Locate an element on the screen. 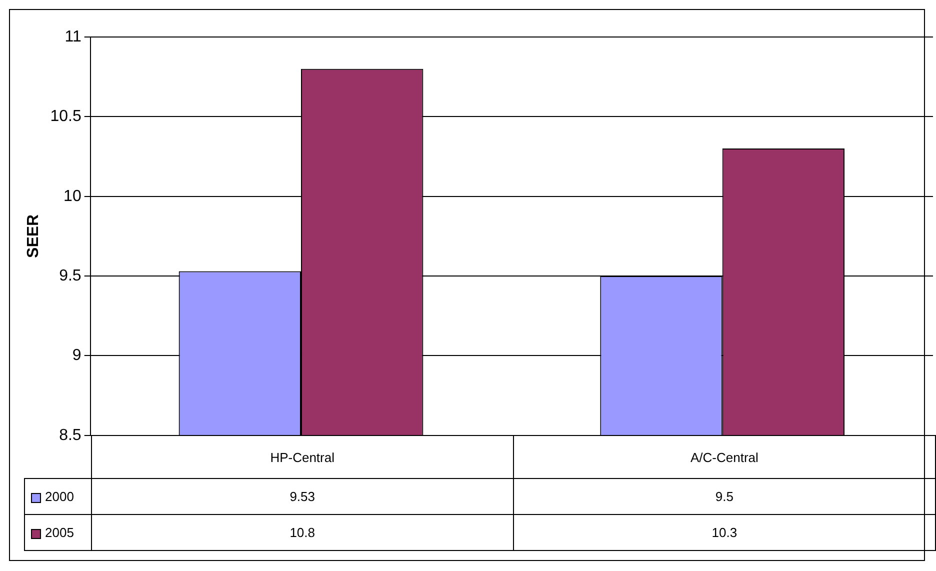  y-tick-label: 11 is located at coordinates (73, 37).